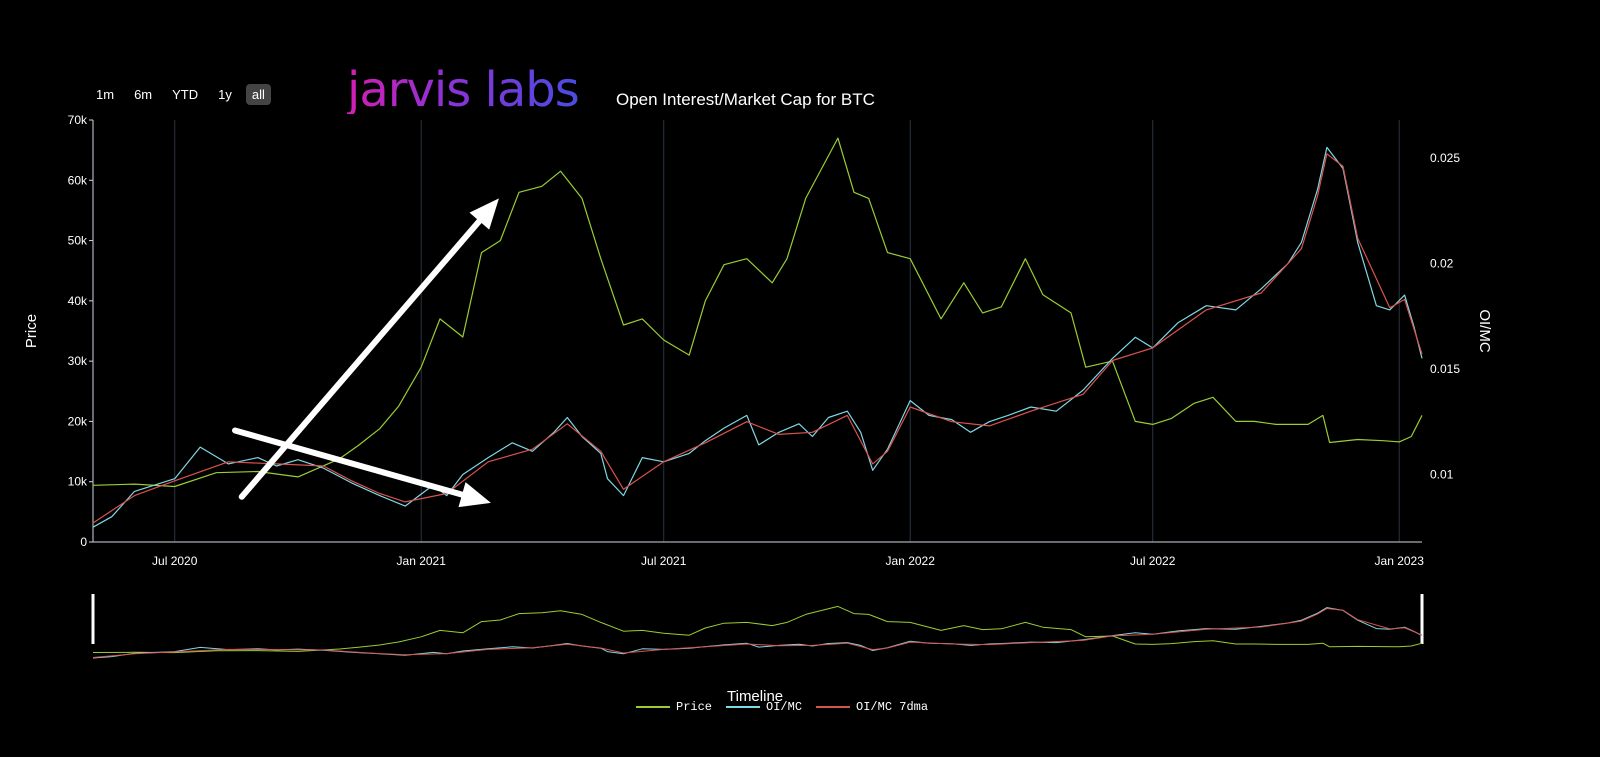 The image size is (1600, 757). Describe the element at coordinates (664, 561) in the screenshot. I see `x-tick-label: Jul 2021` at that location.